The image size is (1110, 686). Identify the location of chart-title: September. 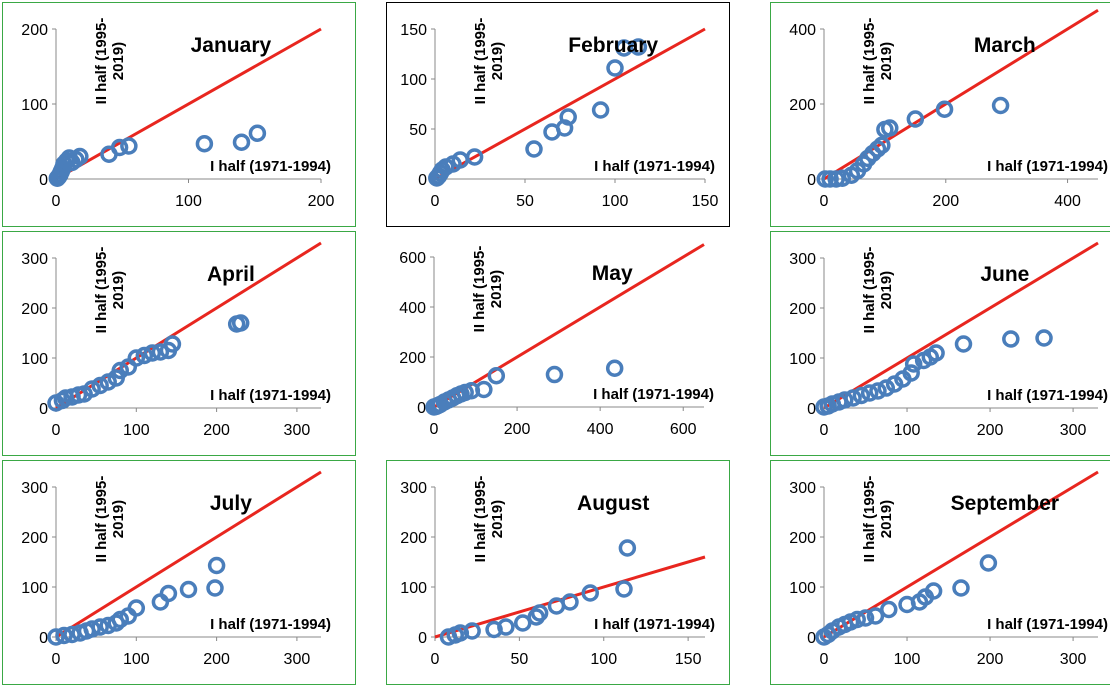
(1005, 503).